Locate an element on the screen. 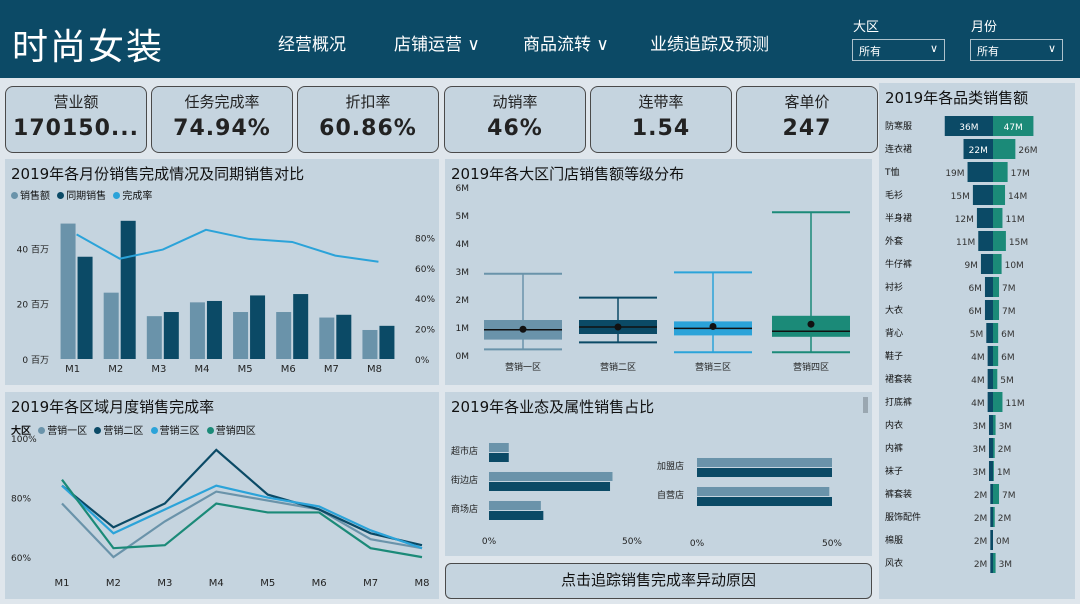 Image resolution: width=1080 pixels, height=604 pixels. chart-legend: 大区 营销一区 营销二区 营销三区 营销四区 is located at coordinates (133, 429).